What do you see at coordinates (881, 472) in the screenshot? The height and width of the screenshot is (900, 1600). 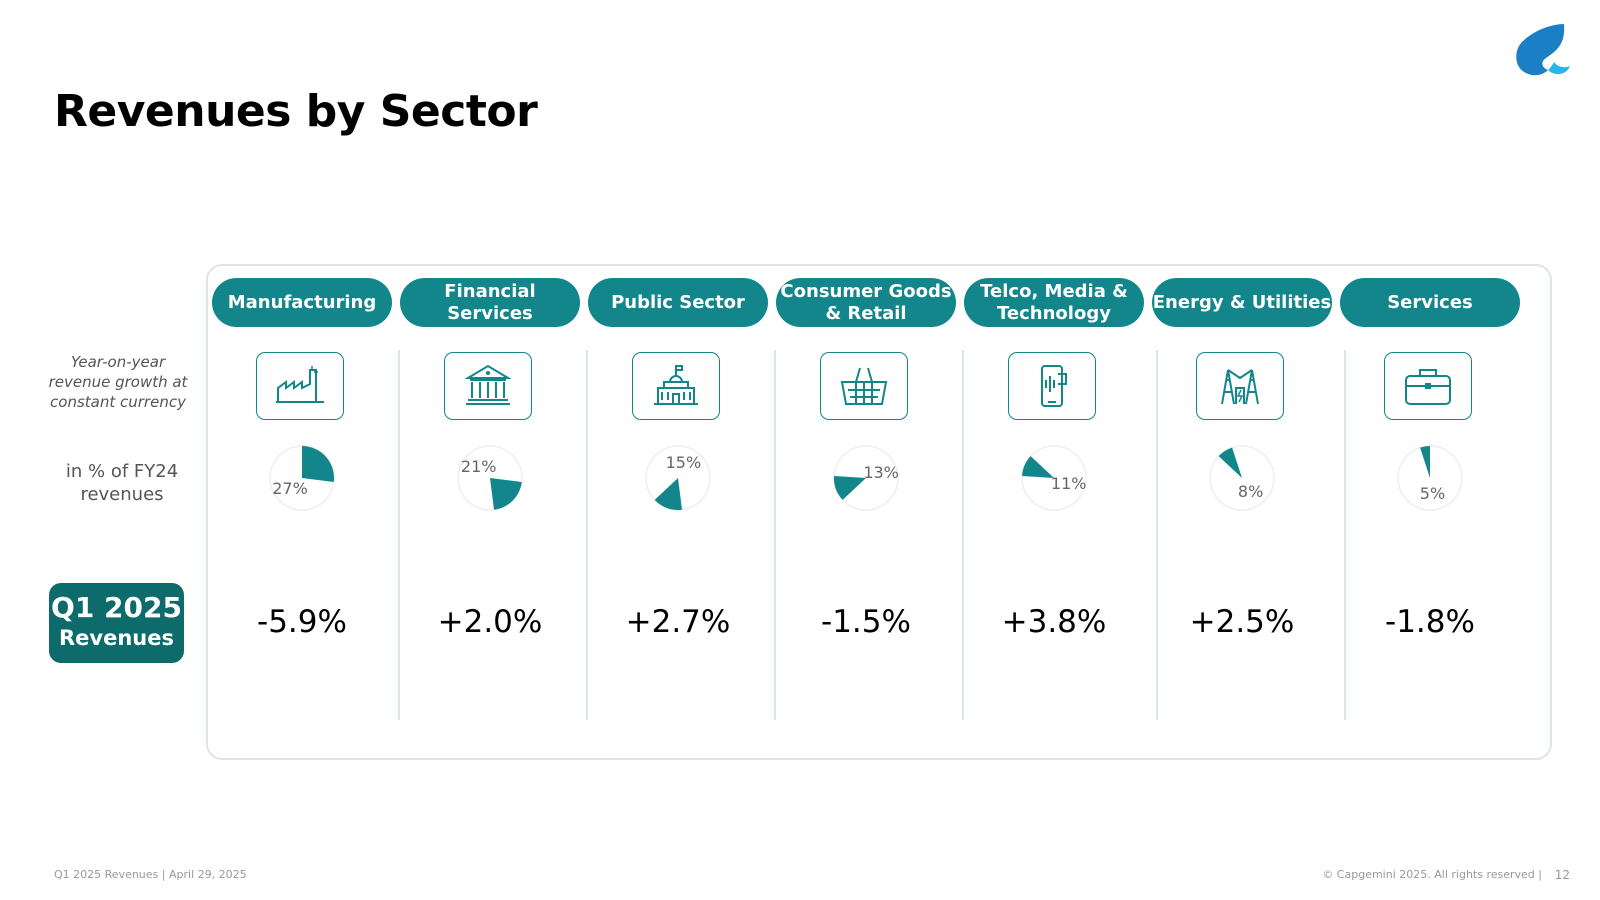 I see `share-label: 13%` at bounding box center [881, 472].